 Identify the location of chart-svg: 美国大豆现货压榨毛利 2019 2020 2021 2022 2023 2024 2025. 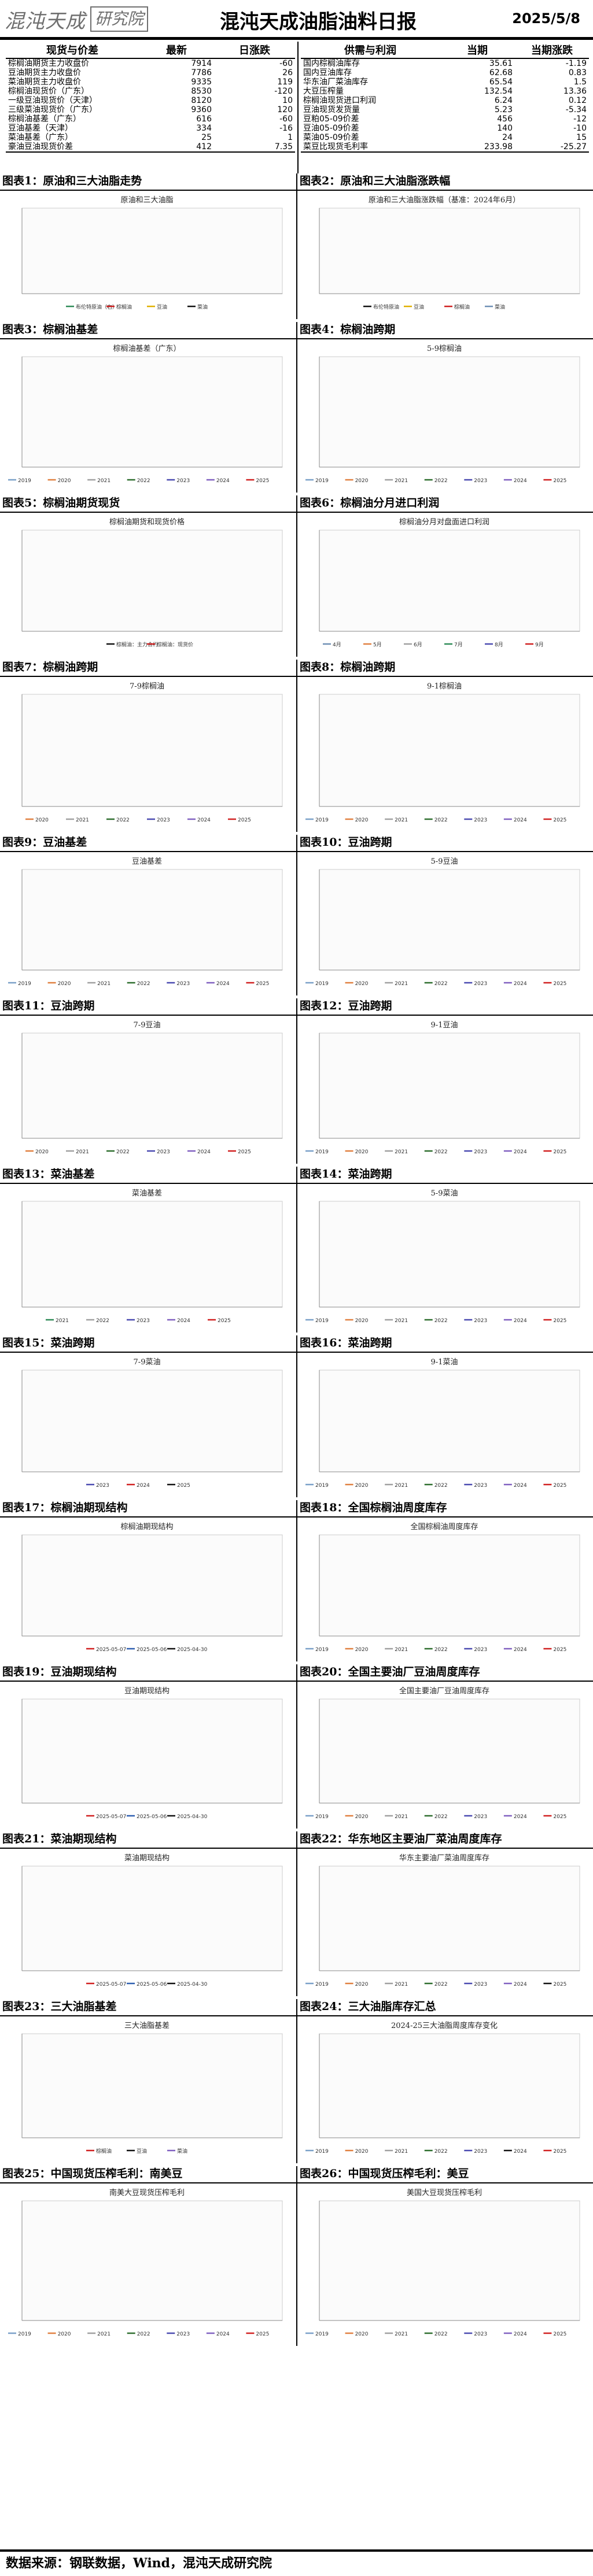
(442, 2262).